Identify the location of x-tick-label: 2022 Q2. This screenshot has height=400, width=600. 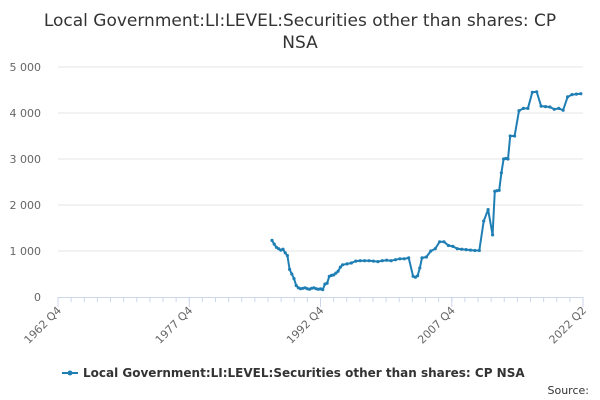
(568, 325).